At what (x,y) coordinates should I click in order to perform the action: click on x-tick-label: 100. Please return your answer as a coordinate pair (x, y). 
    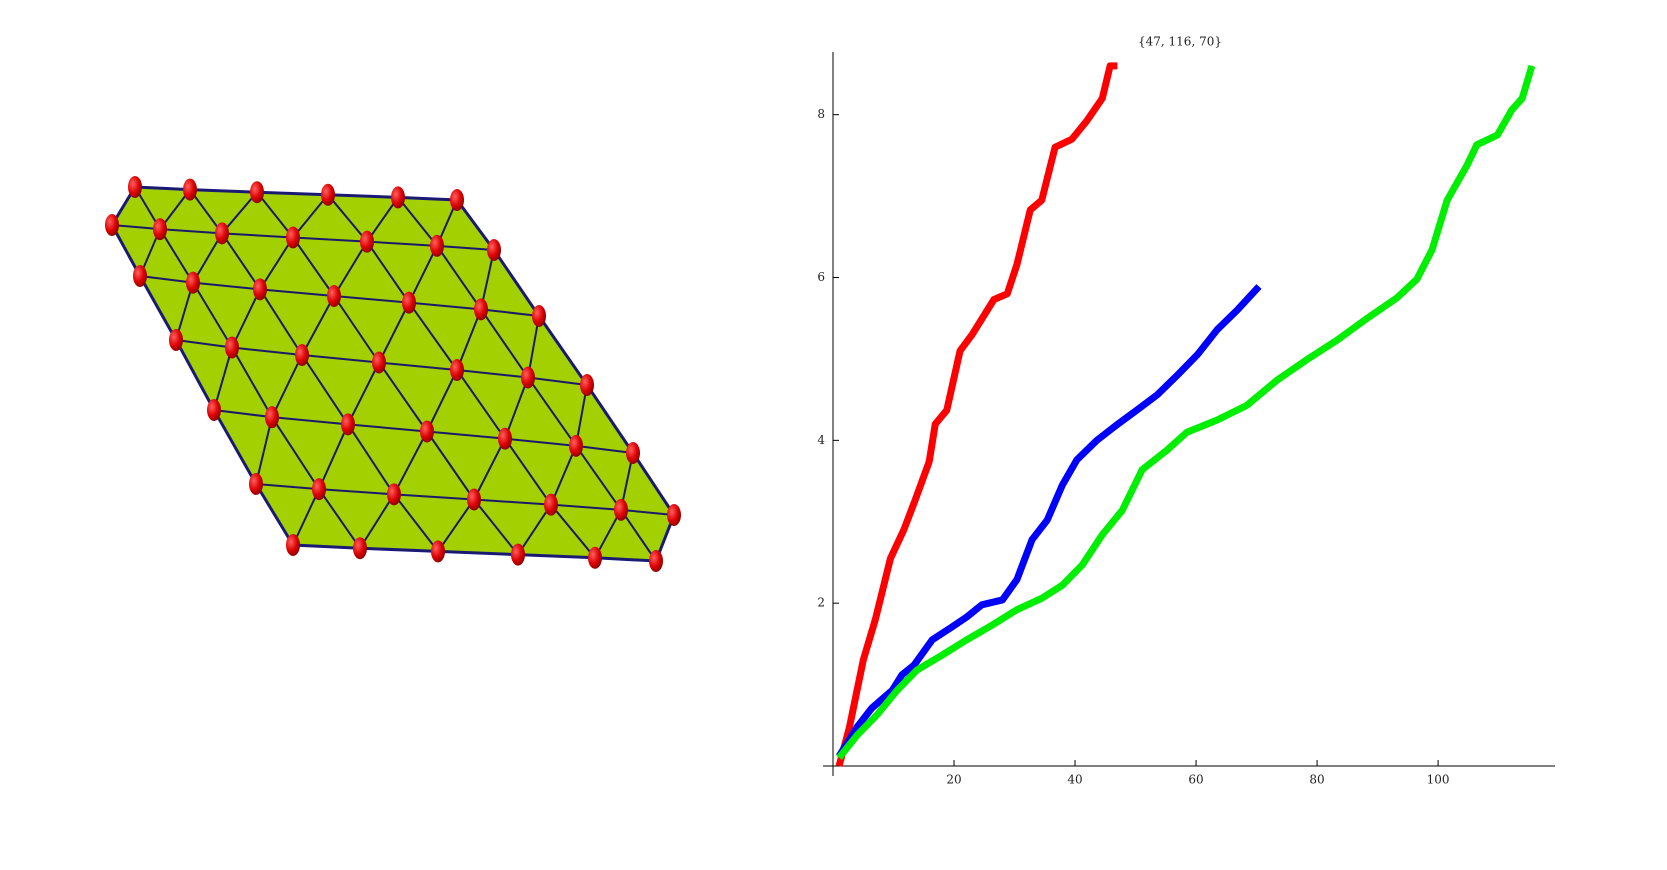
    Looking at the image, I should click on (1438, 780).